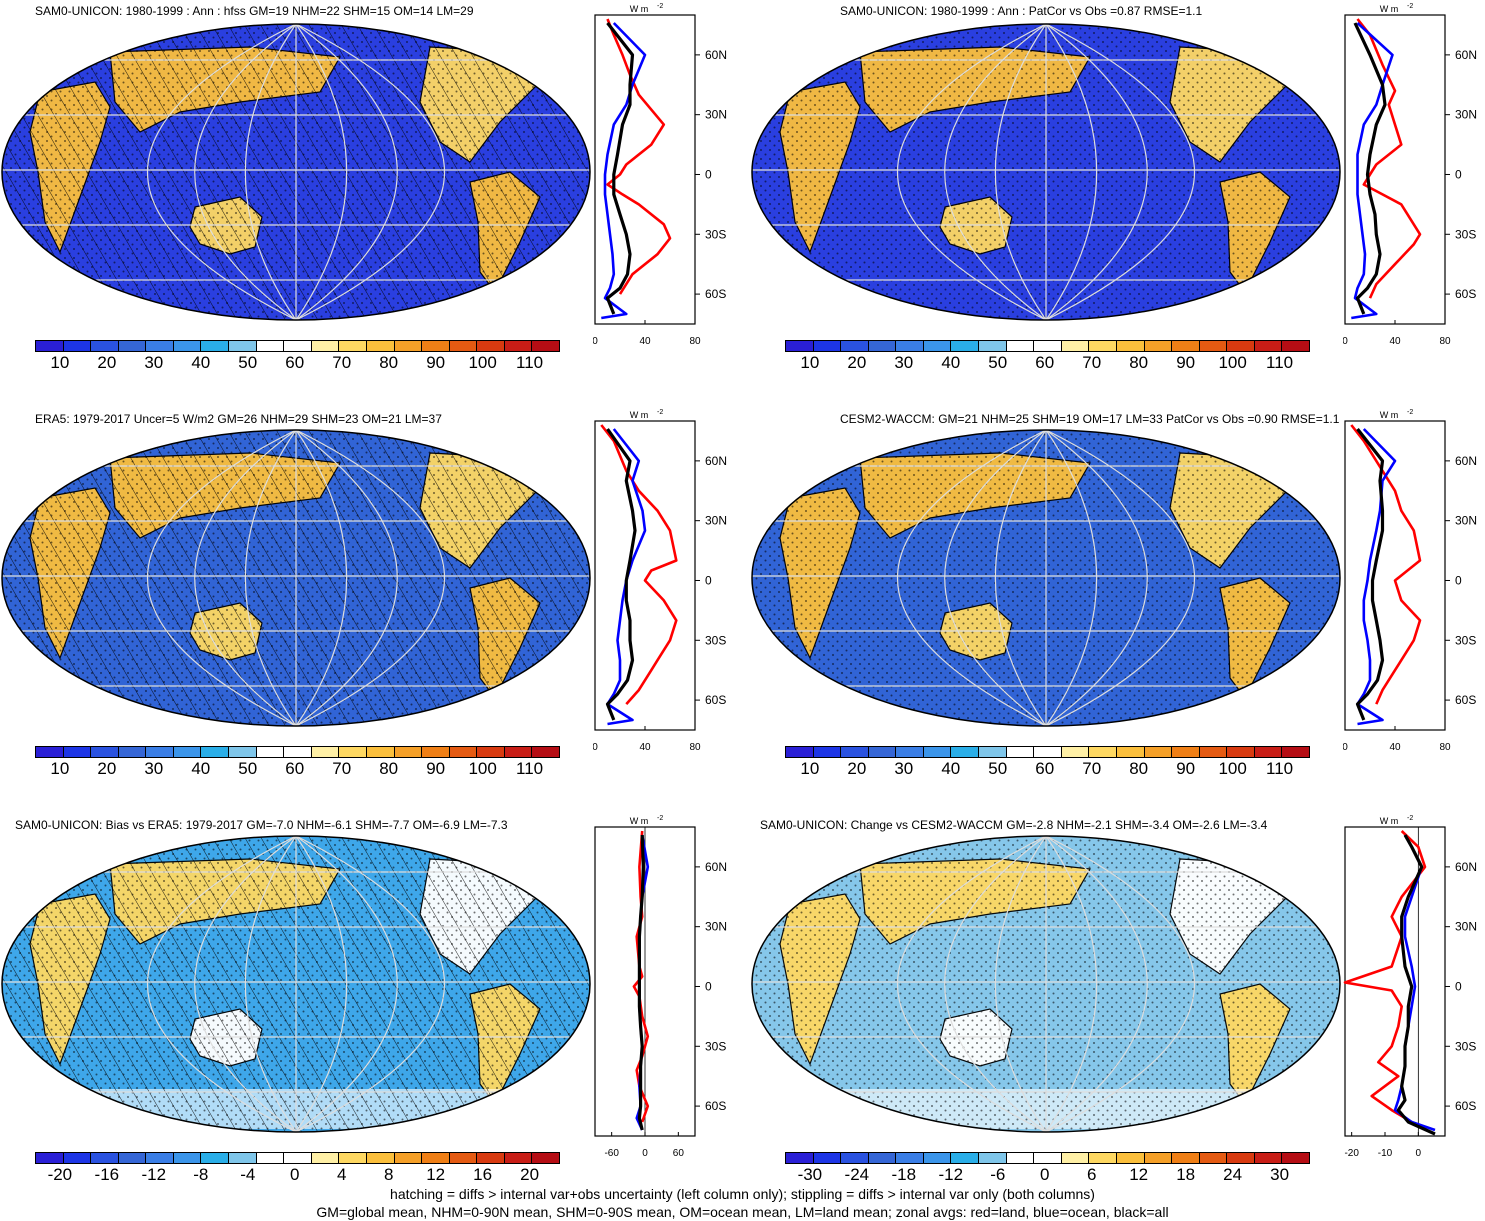  Describe the element at coordinates (1186, 1174) in the screenshot. I see `colorbar-tick-label: 18` at that location.